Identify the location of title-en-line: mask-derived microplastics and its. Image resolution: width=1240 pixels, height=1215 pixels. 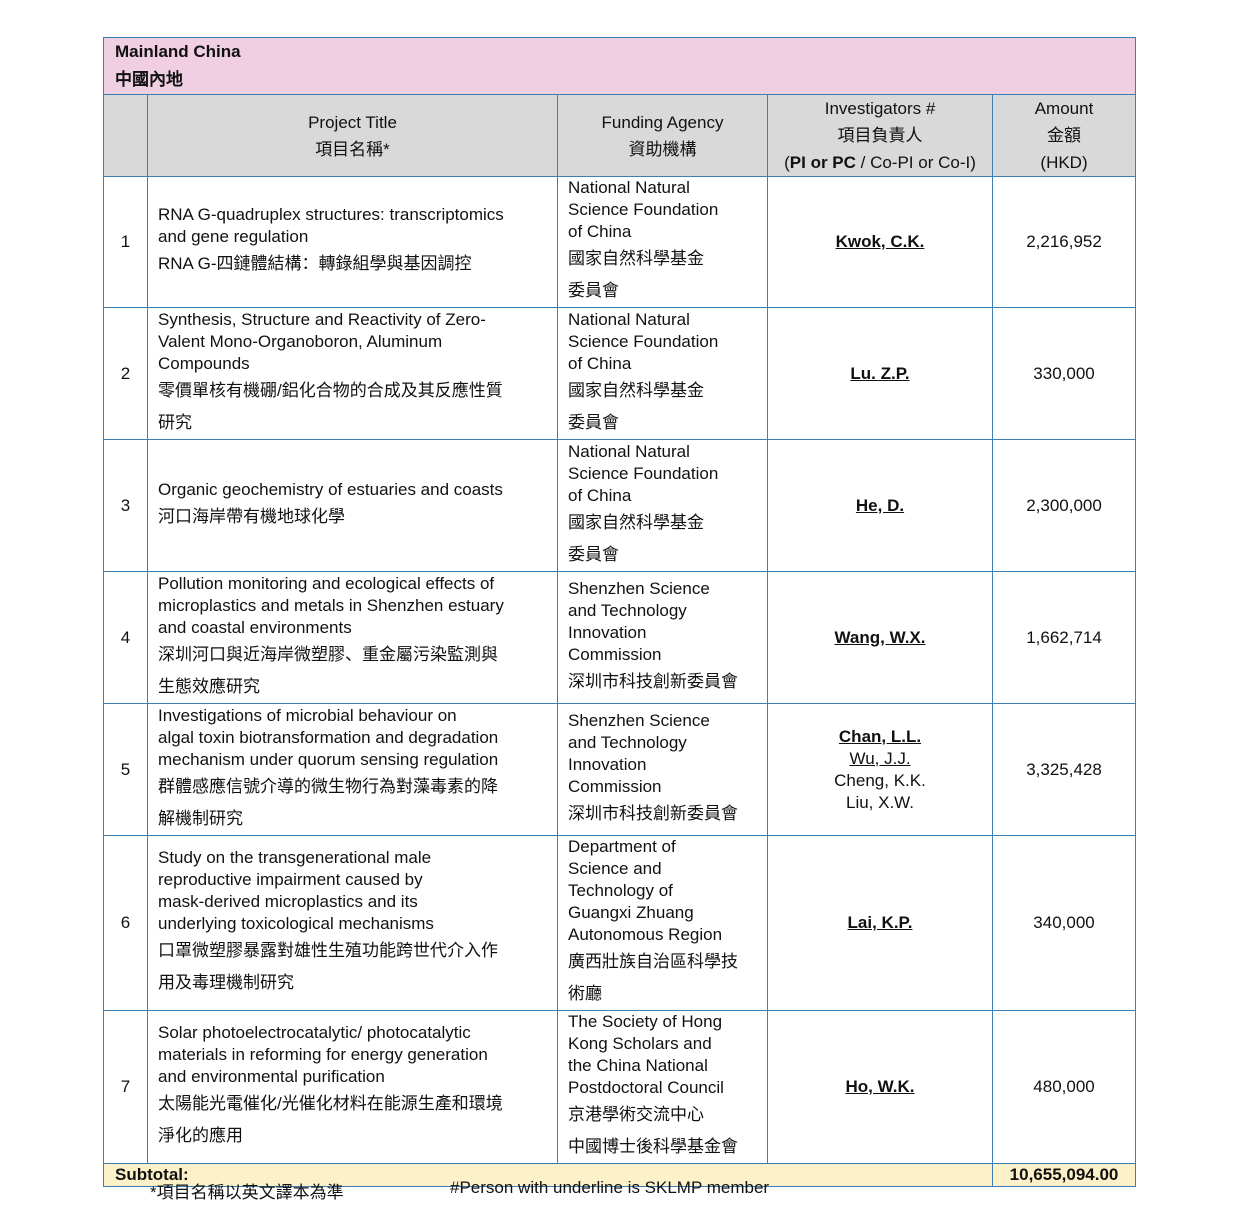
(288, 901).